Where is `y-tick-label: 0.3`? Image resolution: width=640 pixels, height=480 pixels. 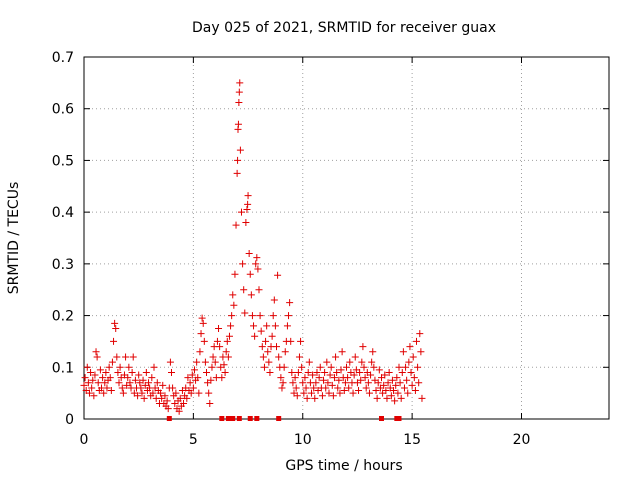
y-tick-label: 0.3 is located at coordinates (63, 265).